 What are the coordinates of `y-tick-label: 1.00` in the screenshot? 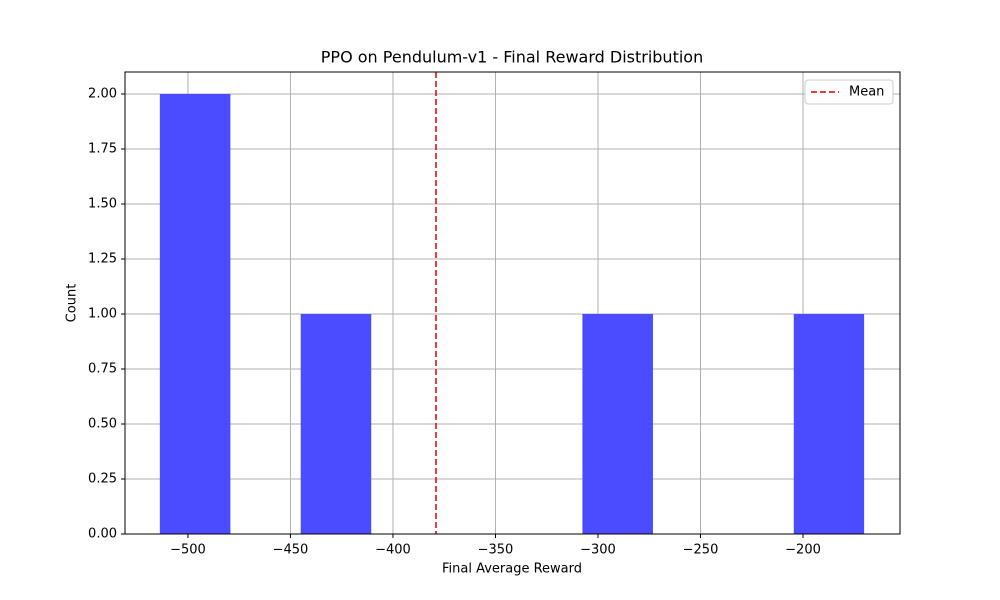 It's located at (102, 314).